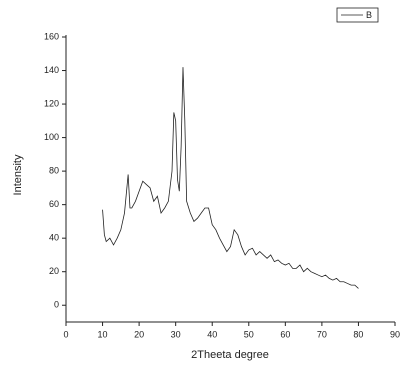 Image resolution: width=401 pixels, height=369 pixels. Describe the element at coordinates (54, 238) in the screenshot. I see `y-tick-label: 40` at that location.